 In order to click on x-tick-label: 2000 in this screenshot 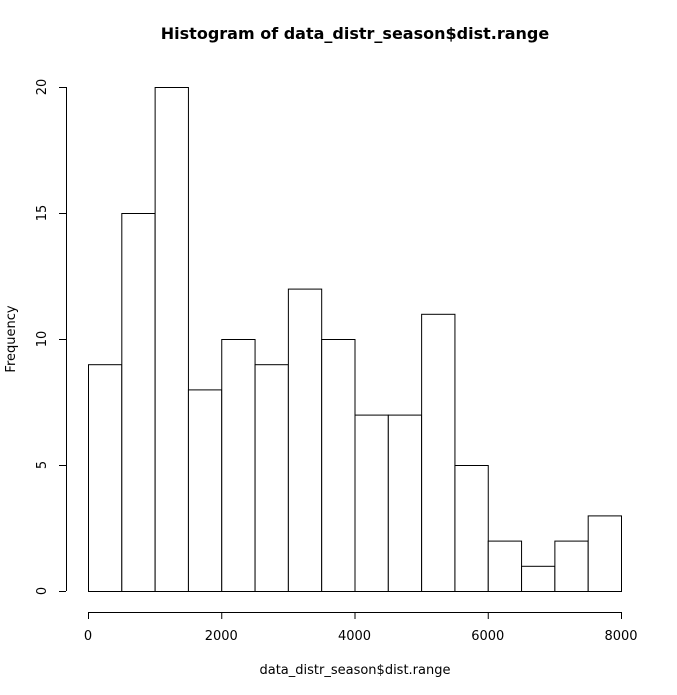, I will do `click(221, 636)`.